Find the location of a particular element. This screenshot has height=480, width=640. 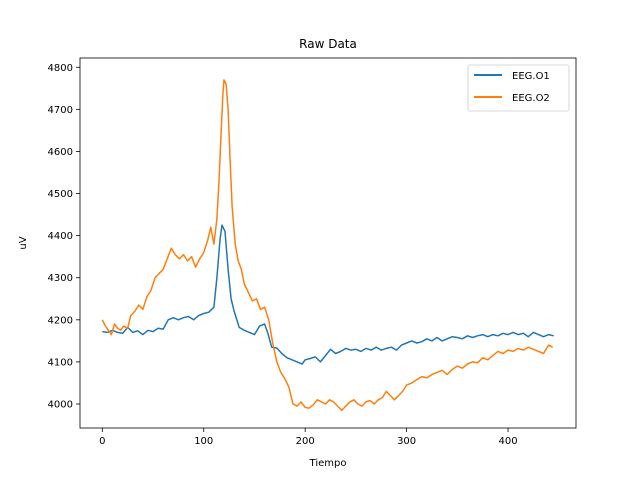

legend: EEG.O1 EEG.O2 is located at coordinates (518, 88).